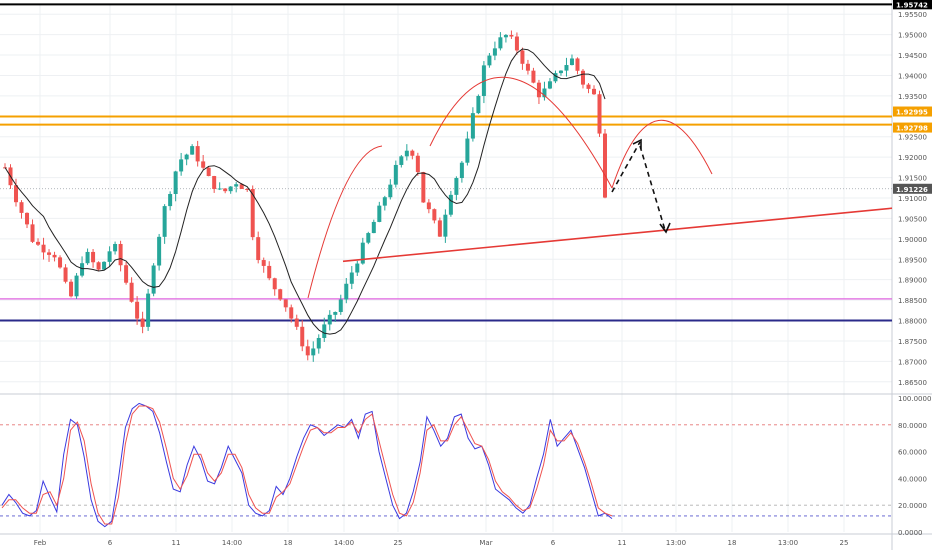 Image resolution: width=932 pixels, height=554 pixels. What do you see at coordinates (652, 188) in the screenshot?
I see `projection-arrow-down` at bounding box center [652, 188].